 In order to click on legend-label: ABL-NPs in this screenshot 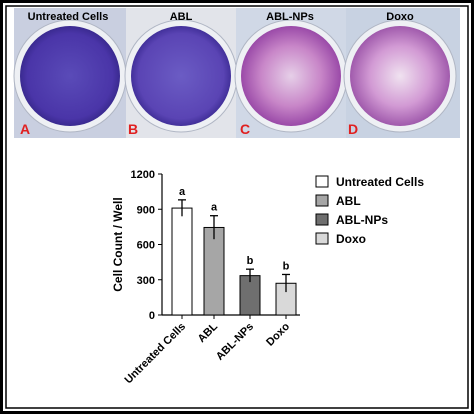, I will do `click(362, 220)`.